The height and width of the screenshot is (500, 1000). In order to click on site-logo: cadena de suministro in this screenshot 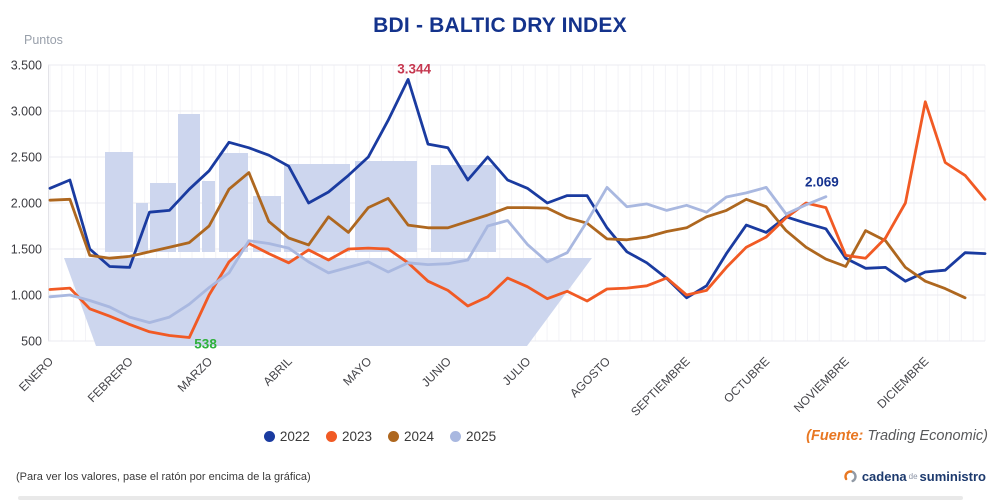, I will do `click(914, 476)`.